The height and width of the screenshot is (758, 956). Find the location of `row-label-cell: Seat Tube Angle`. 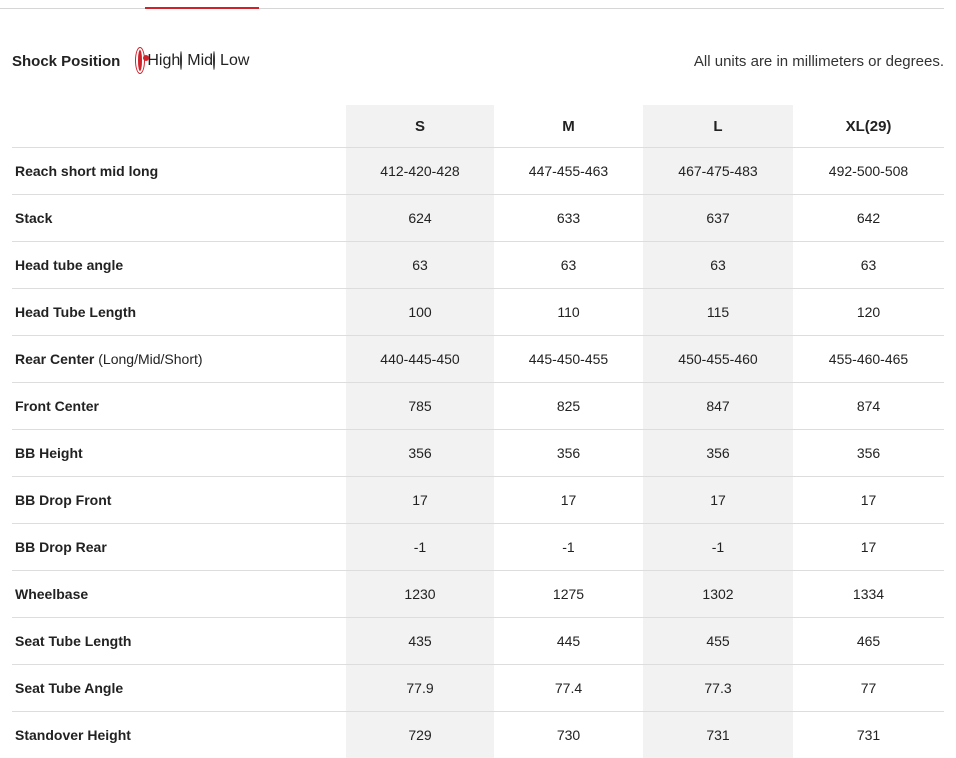

row-label-cell: Seat Tube Angle is located at coordinates (179, 688).